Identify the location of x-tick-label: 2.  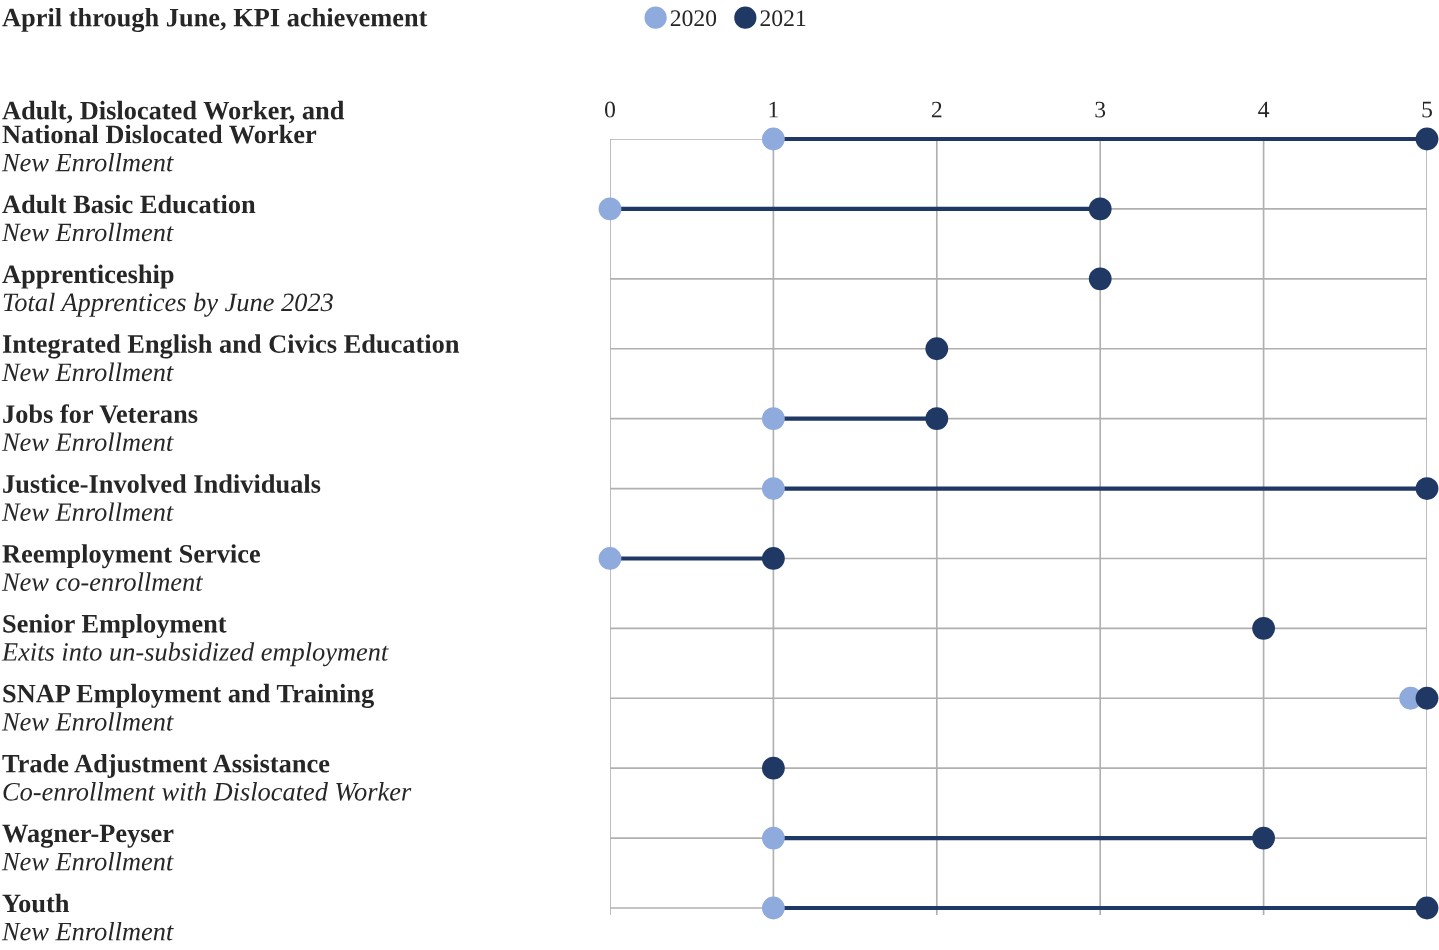
(936, 109).